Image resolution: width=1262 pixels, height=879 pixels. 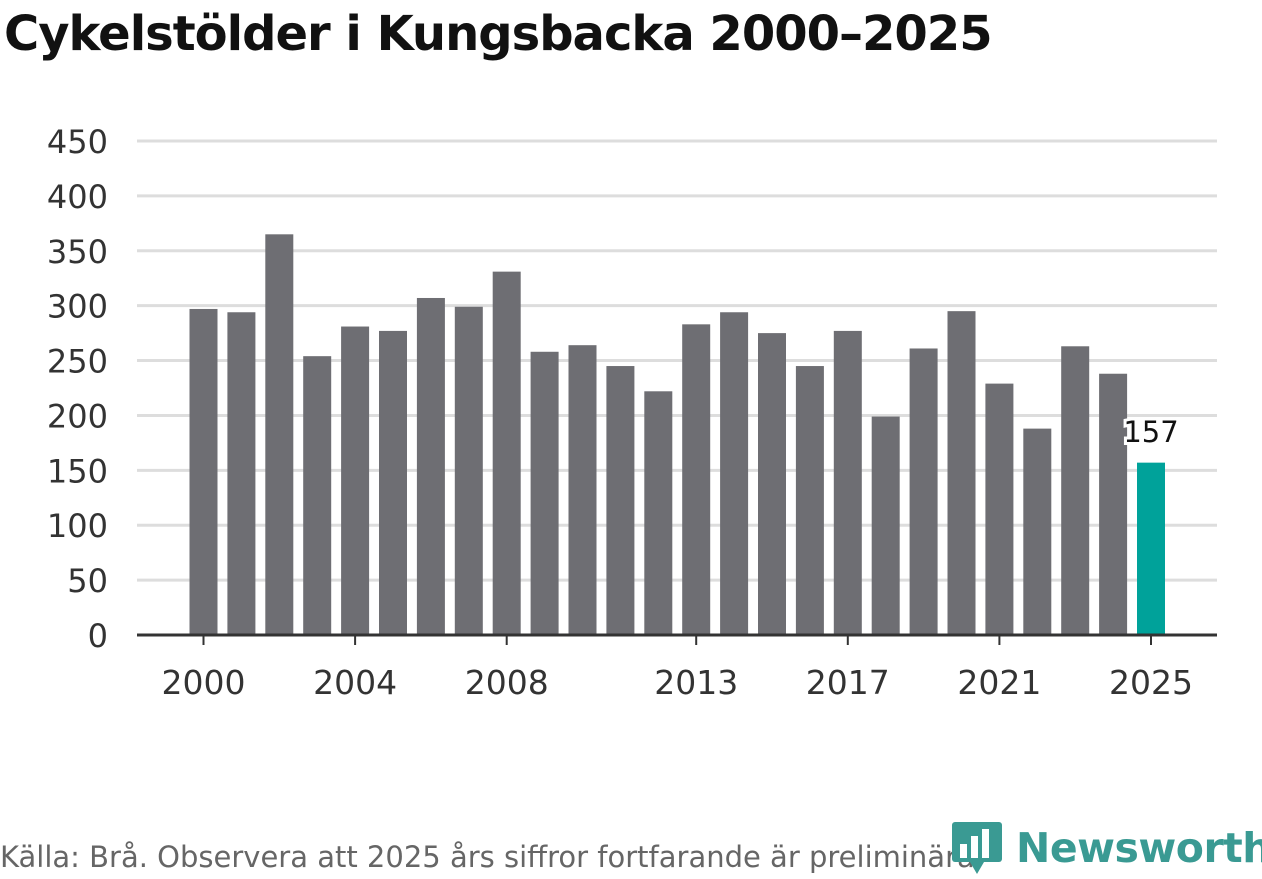 What do you see at coordinates (77, 471) in the screenshot?
I see `y-tick-label: 150` at bounding box center [77, 471].